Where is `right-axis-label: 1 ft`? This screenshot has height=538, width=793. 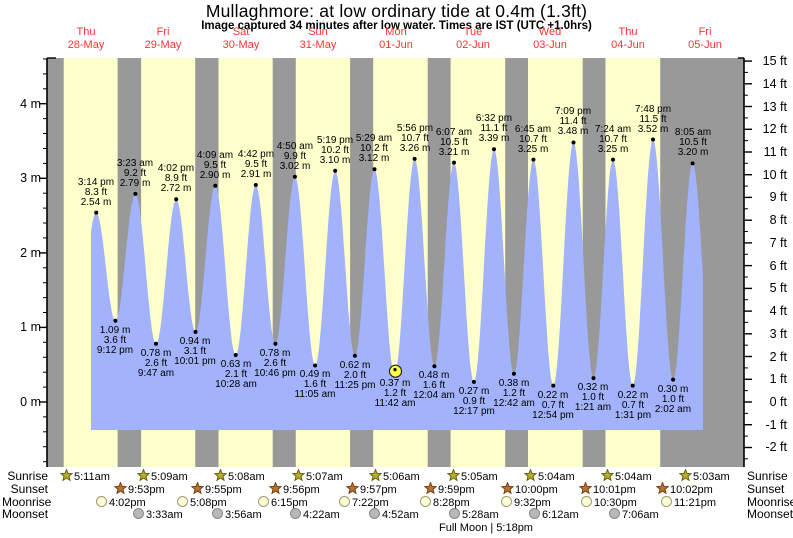 right-axis-label: 1 ft is located at coordinates (778, 379).